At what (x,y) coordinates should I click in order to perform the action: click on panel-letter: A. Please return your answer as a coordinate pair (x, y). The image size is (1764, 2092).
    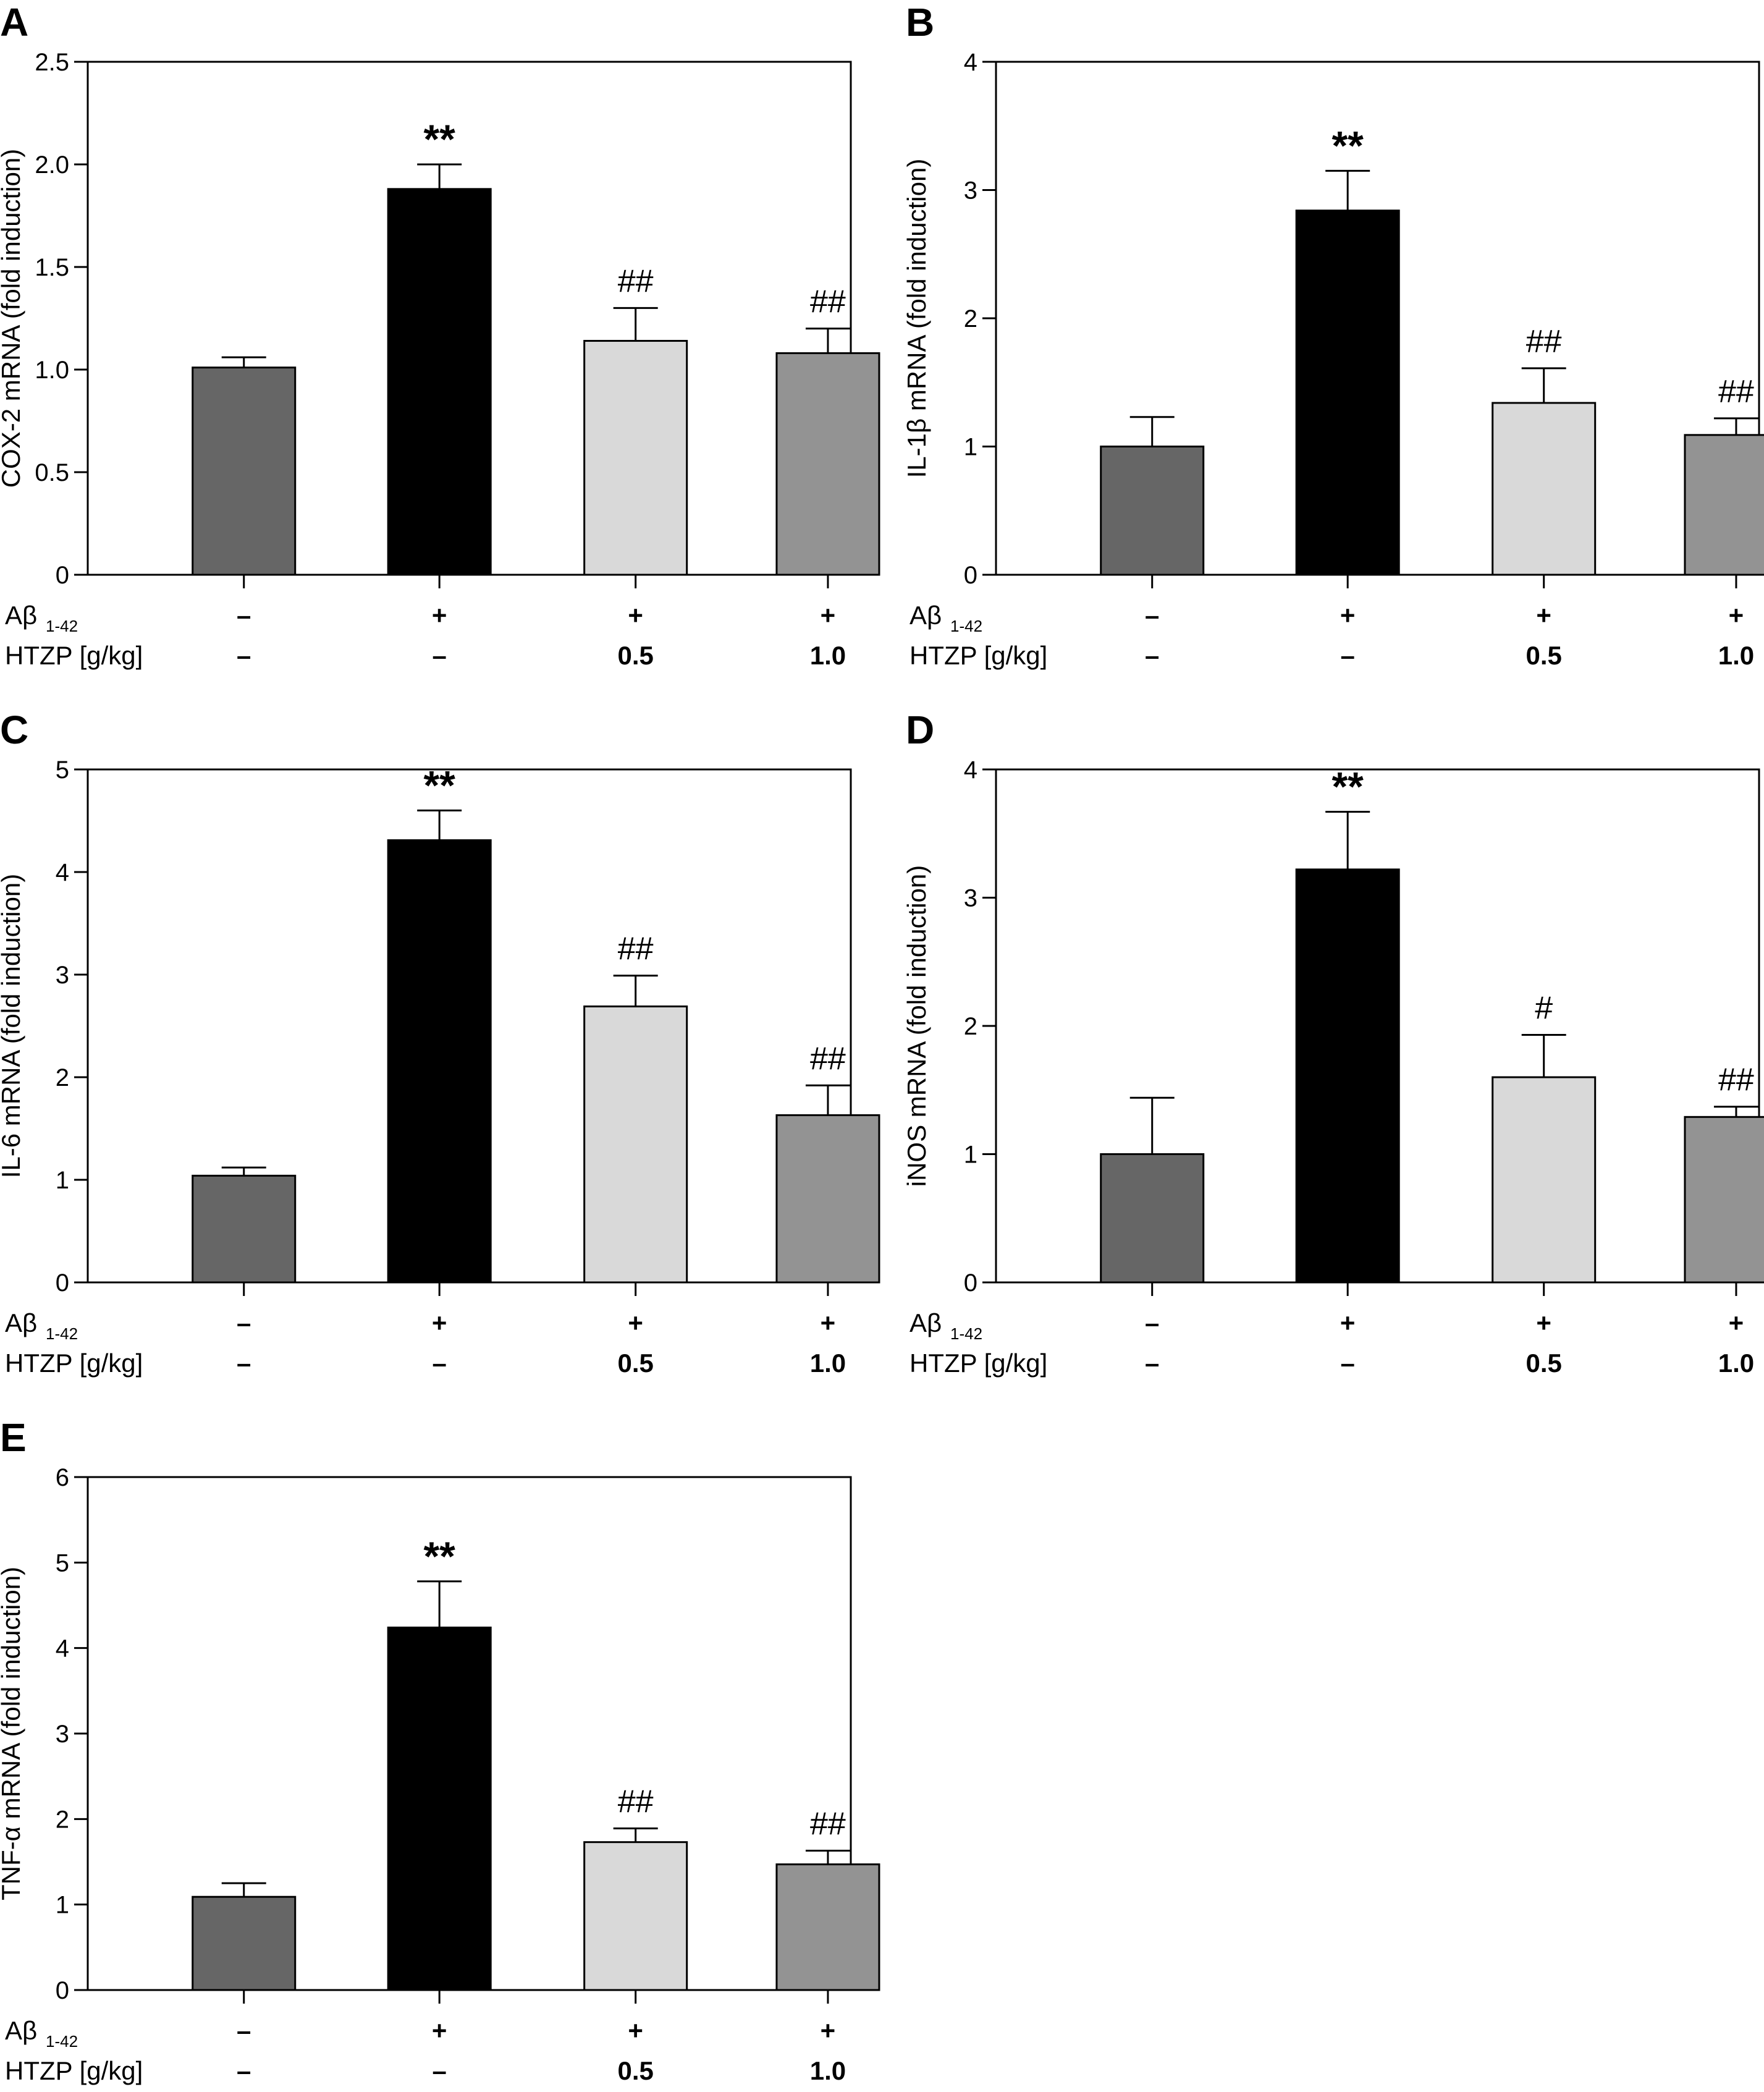
    Looking at the image, I should click on (14, 22).